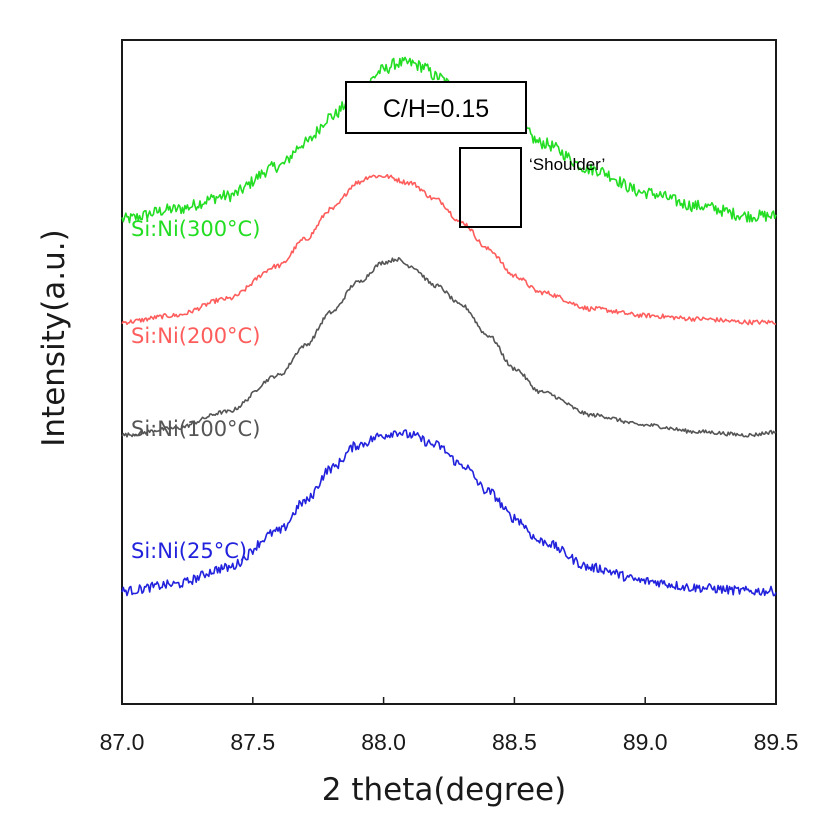 This screenshot has height=822, width=831. I want to click on series-line, so click(449, 249).